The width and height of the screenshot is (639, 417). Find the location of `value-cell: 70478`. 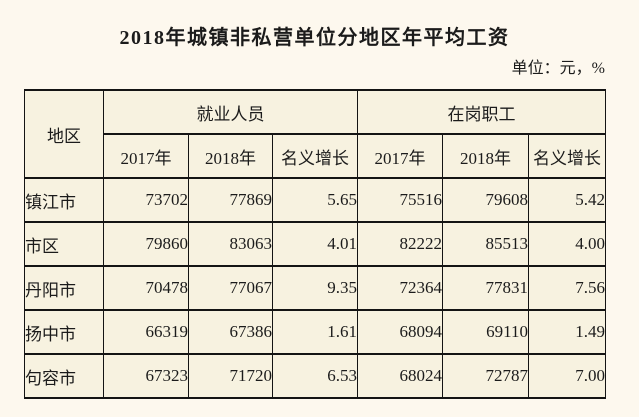

value-cell: 70478 is located at coordinates (146, 288).